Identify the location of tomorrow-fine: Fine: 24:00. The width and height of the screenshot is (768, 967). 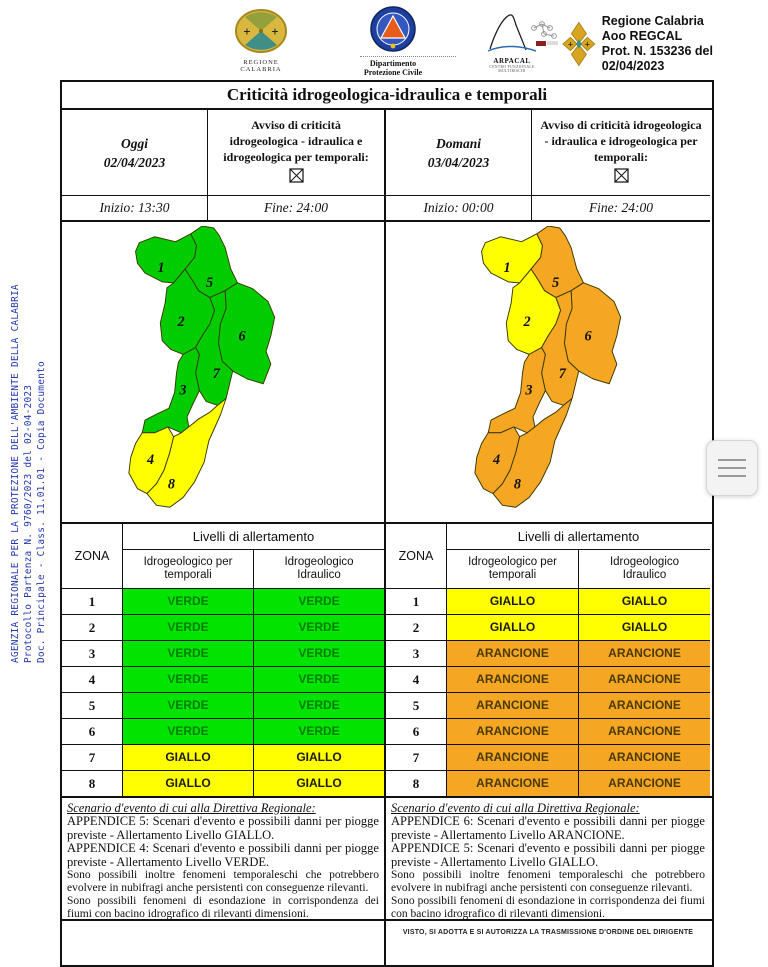
(621, 207).